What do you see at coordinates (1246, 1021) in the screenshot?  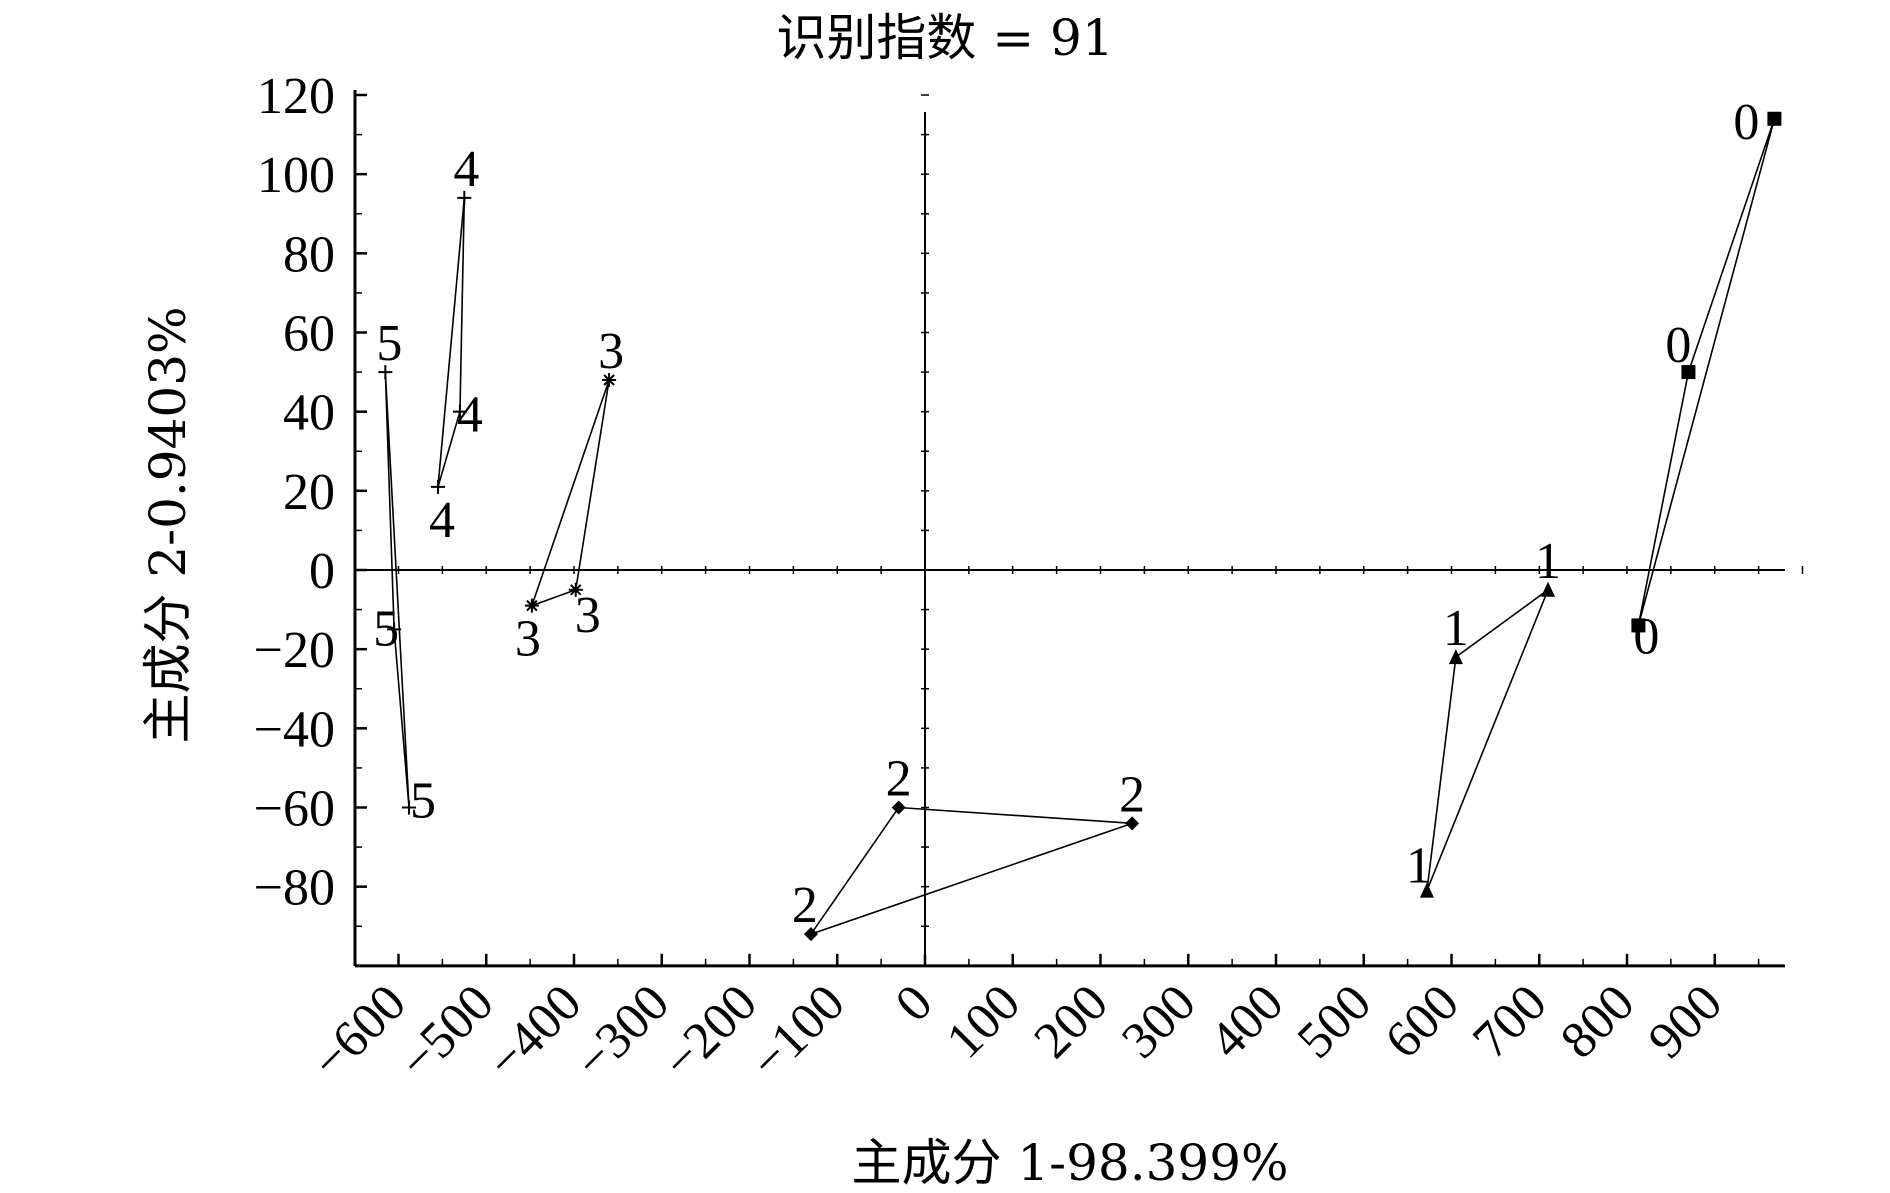 I see `x-tick-label: 400` at bounding box center [1246, 1021].